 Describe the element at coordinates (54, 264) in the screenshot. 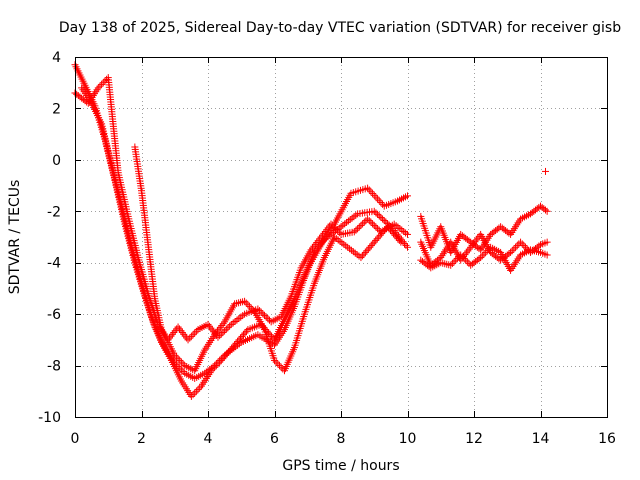

I see `y-tick-label: -4` at that location.